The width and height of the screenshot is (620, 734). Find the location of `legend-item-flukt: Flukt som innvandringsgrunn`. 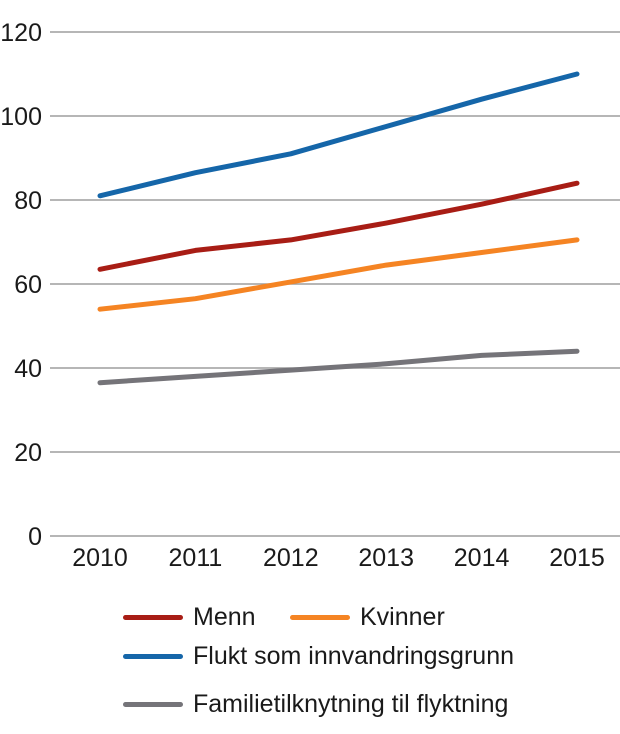

legend-item-flukt: Flukt som innvandringsgrunn is located at coordinates (318, 656).